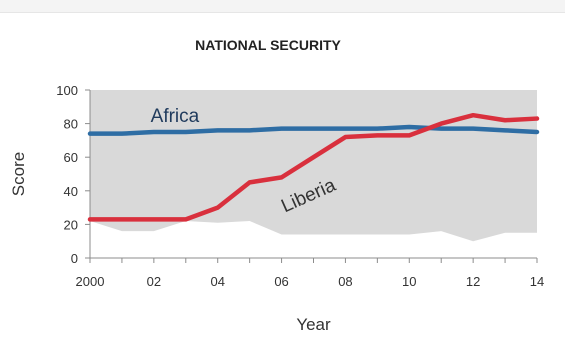  I want to click on chart-title: NATIONAL SECURITY, so click(268, 45).